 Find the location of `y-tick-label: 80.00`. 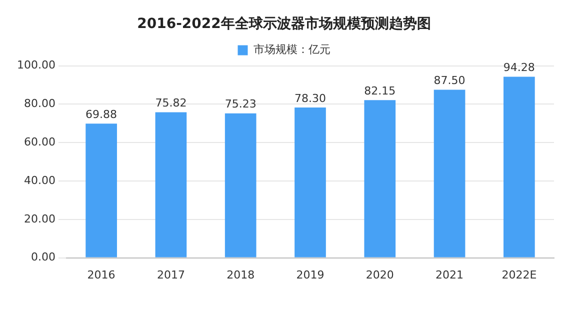

y-tick-label: 80.00 is located at coordinates (40, 103).